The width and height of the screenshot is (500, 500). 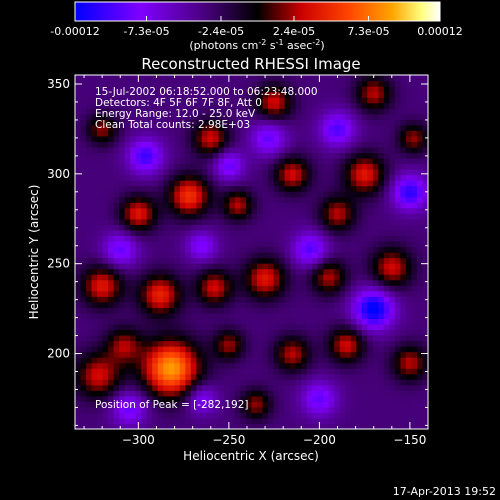 I want to click on x-tick-label: −150, so click(x=409, y=440).